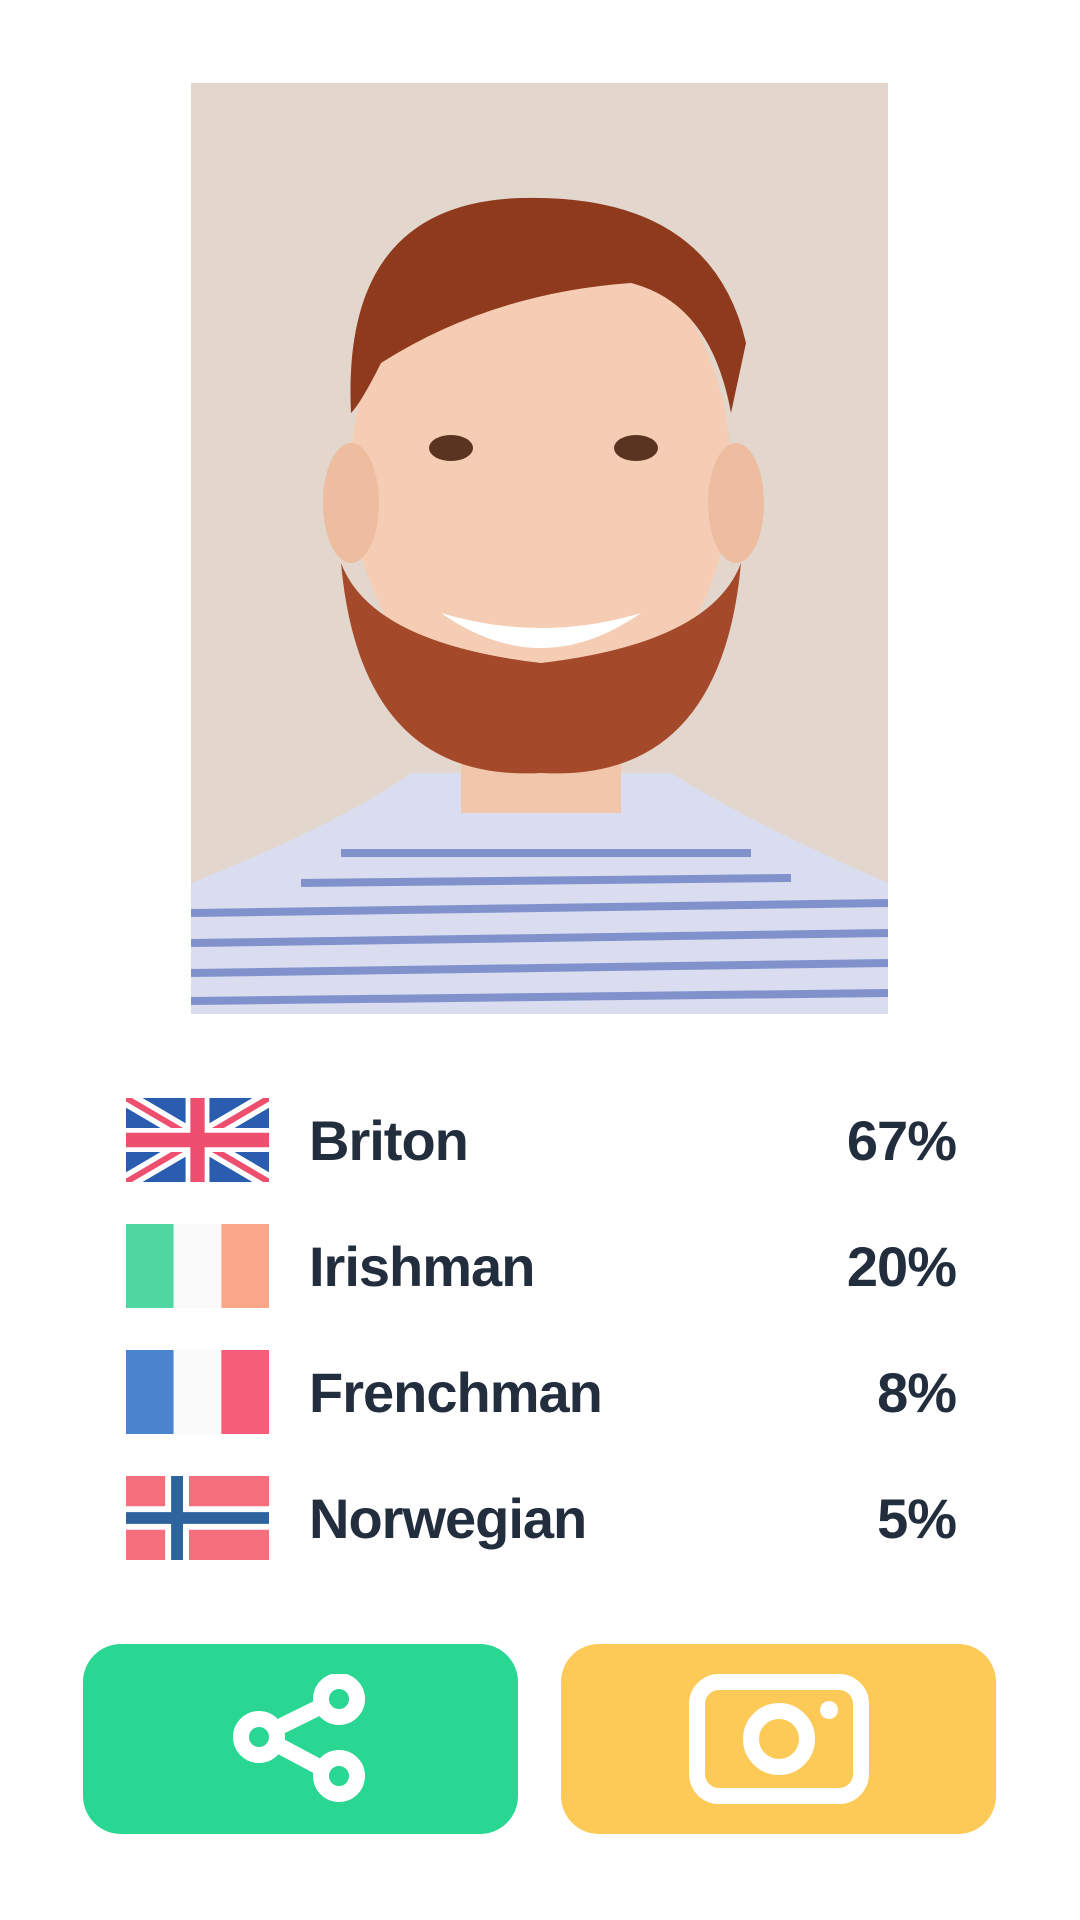  I want to click on result-row: Norwegian 5%, so click(541, 1518).